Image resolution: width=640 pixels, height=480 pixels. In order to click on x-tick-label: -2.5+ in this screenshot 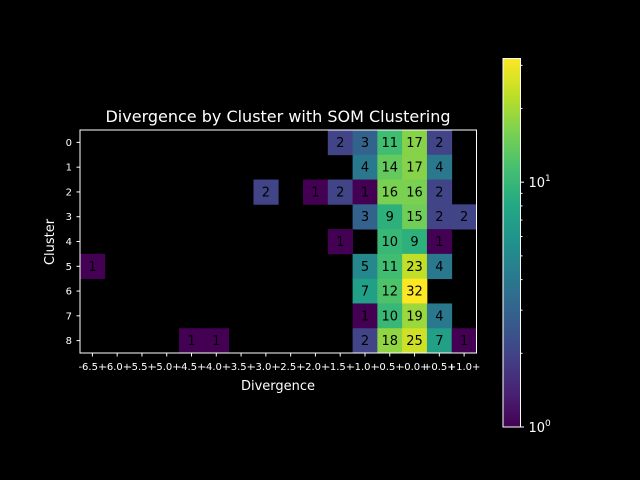, I will do `click(291, 367)`.